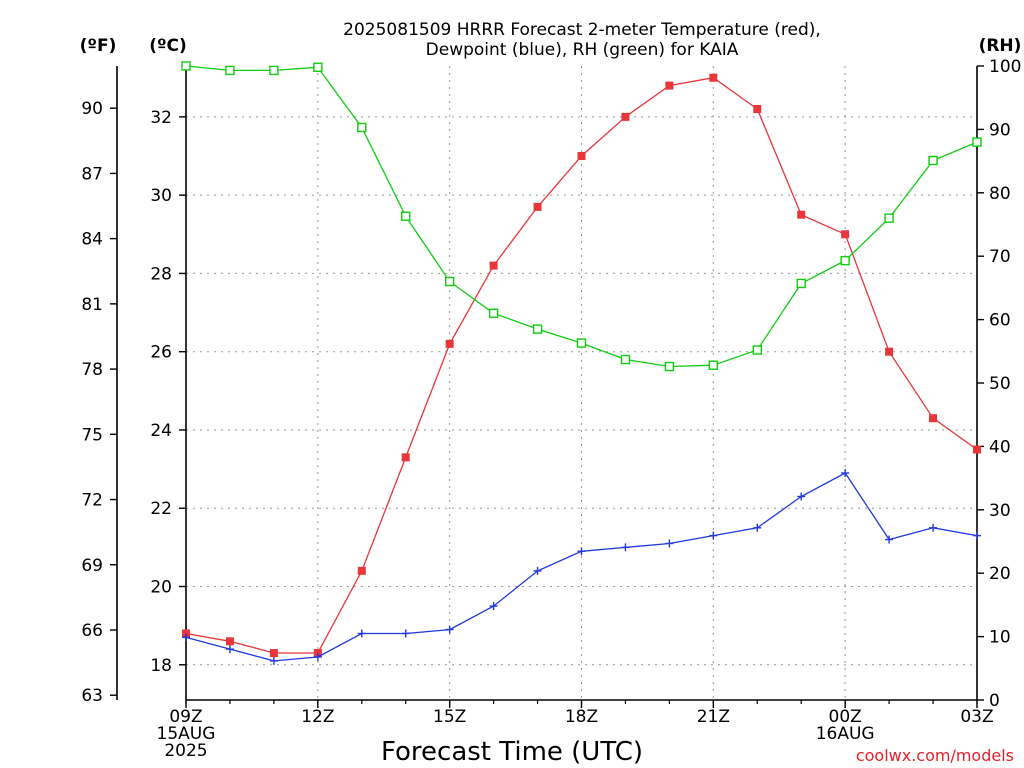 Image resolution: width=1024 pixels, height=768 pixels. I want to click on rh-tick-label: 20, so click(1000, 574).